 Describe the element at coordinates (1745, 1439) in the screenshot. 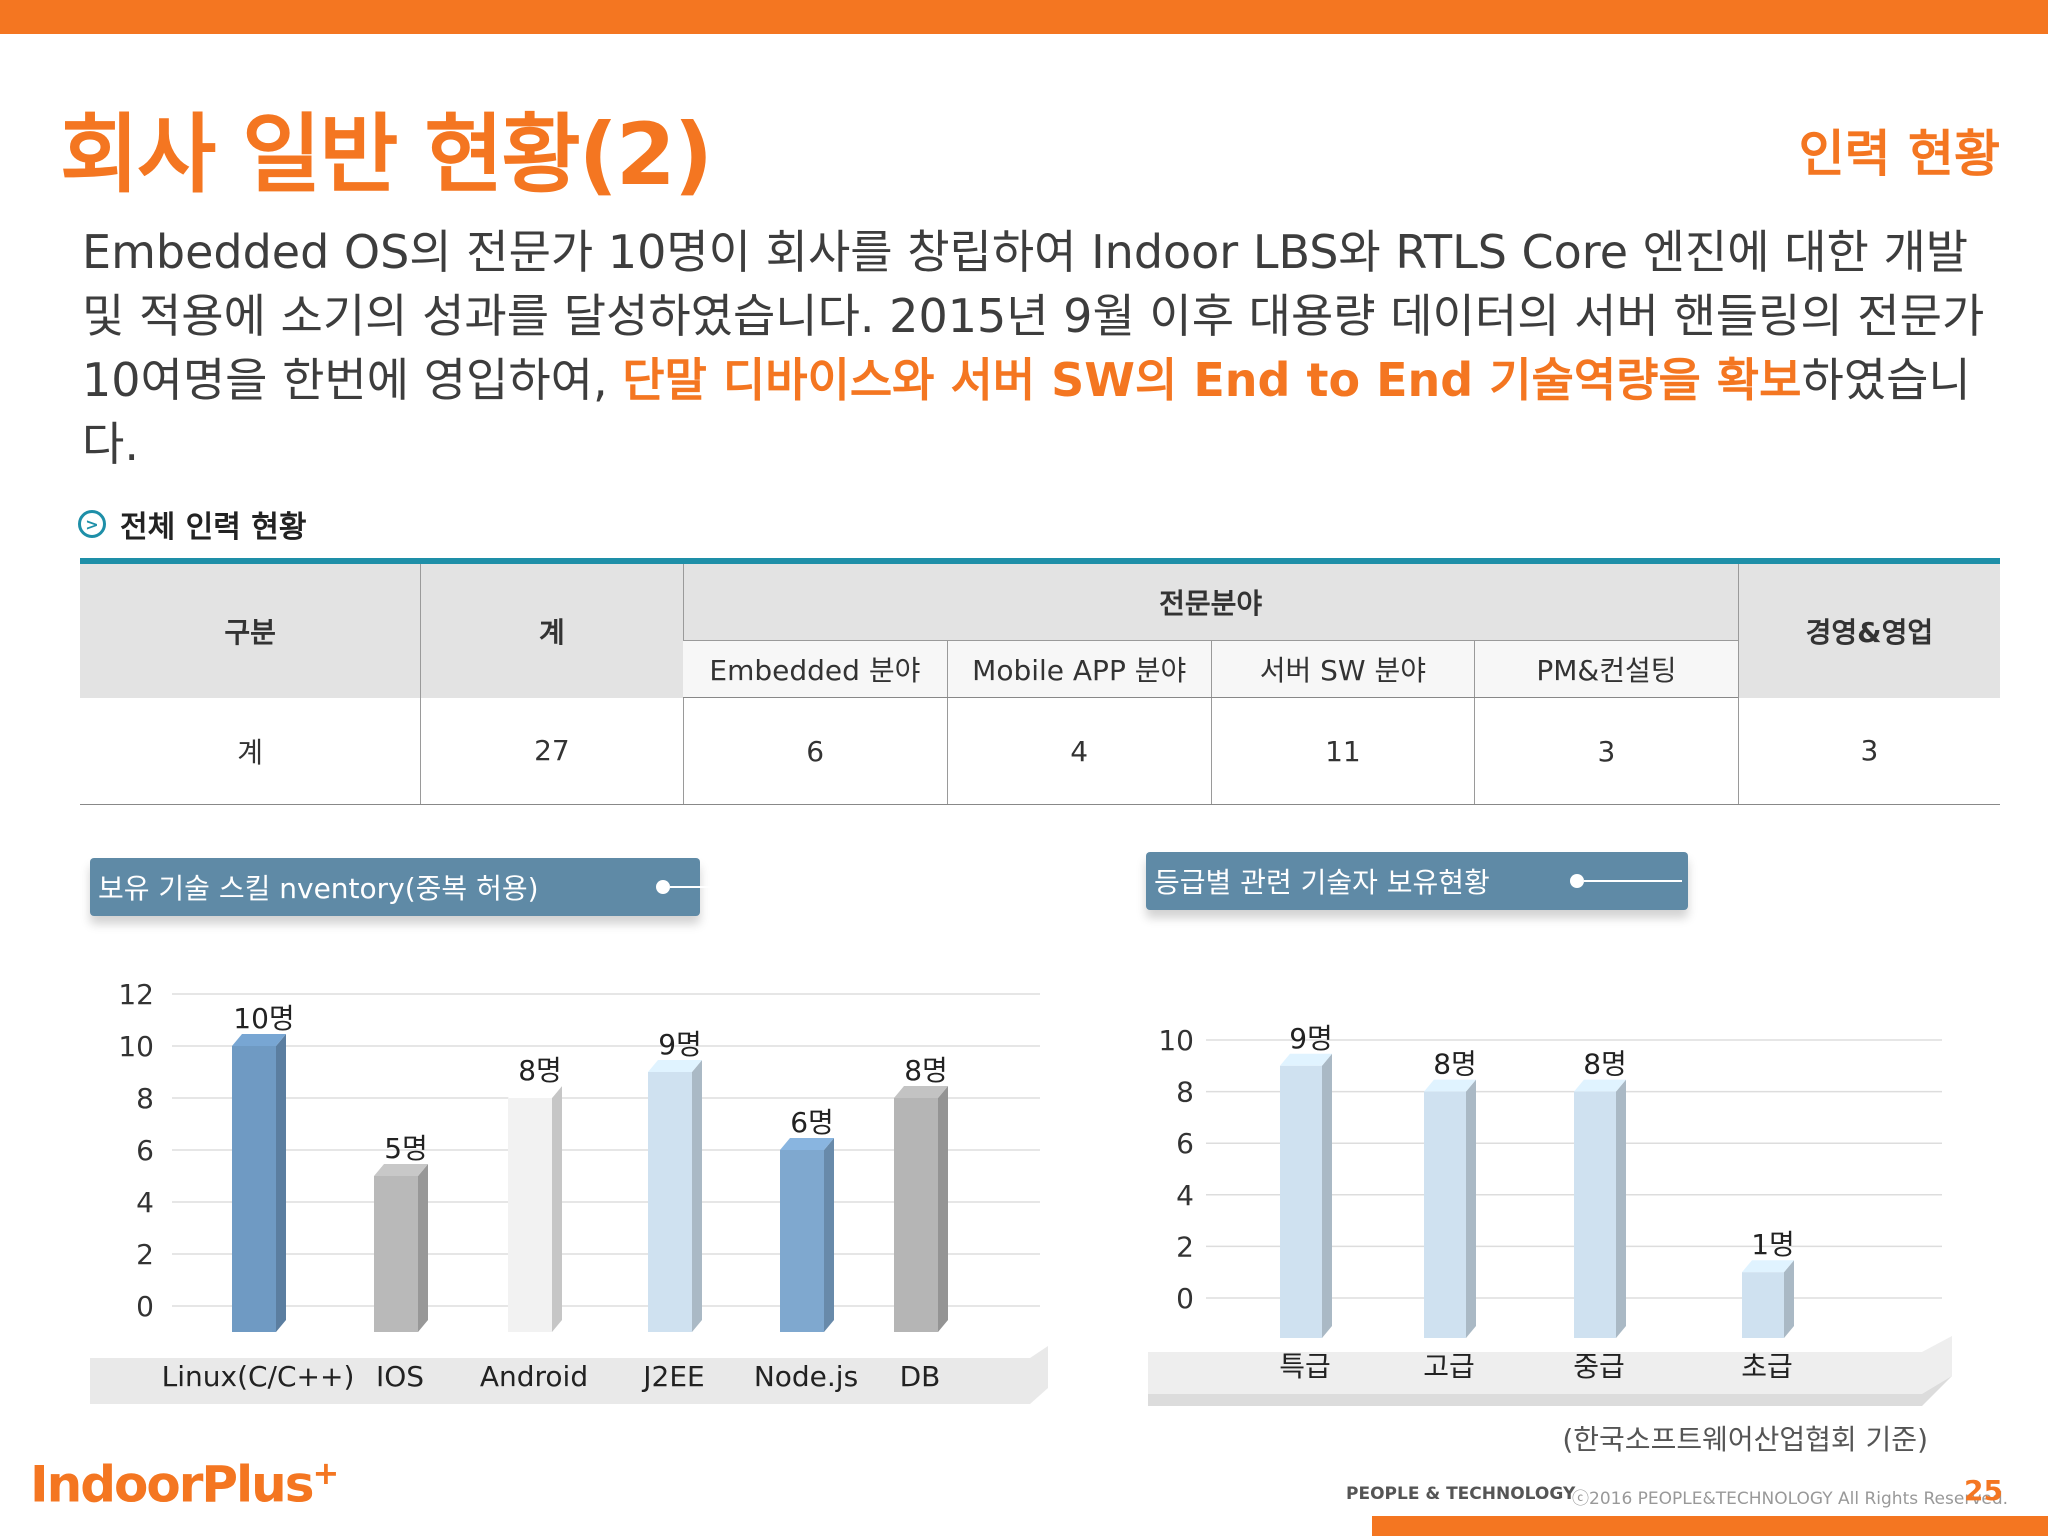

I see `footnote: (한국소프트웨어산업협회 기준)` at that location.